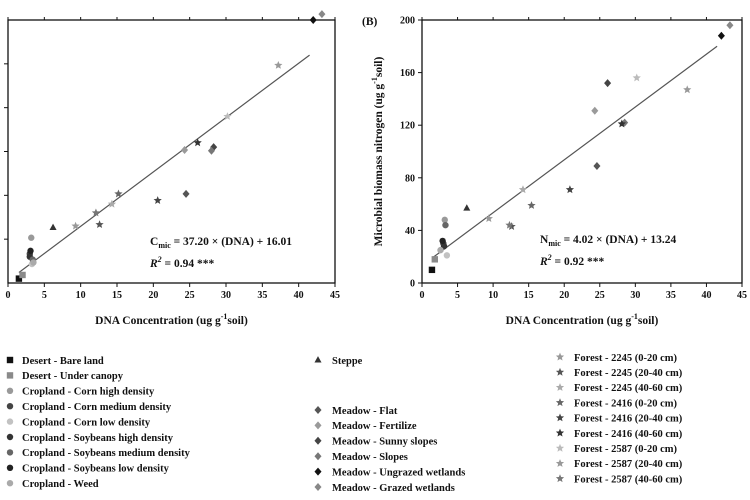  I want to click on legend-marker-cropland-soybeans-medium, so click(10, 452).